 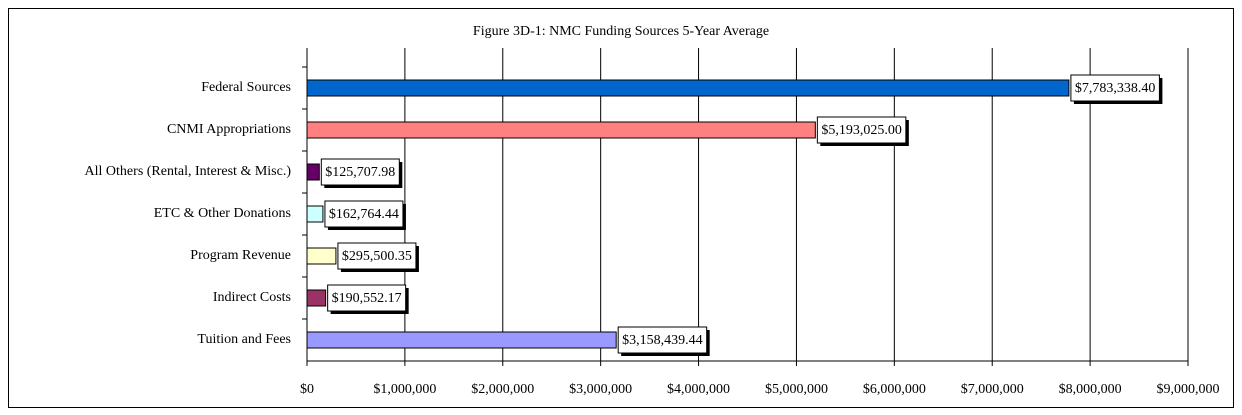 What do you see at coordinates (698, 389) in the screenshot?
I see `x-tick-label: $4,000,000` at bounding box center [698, 389].